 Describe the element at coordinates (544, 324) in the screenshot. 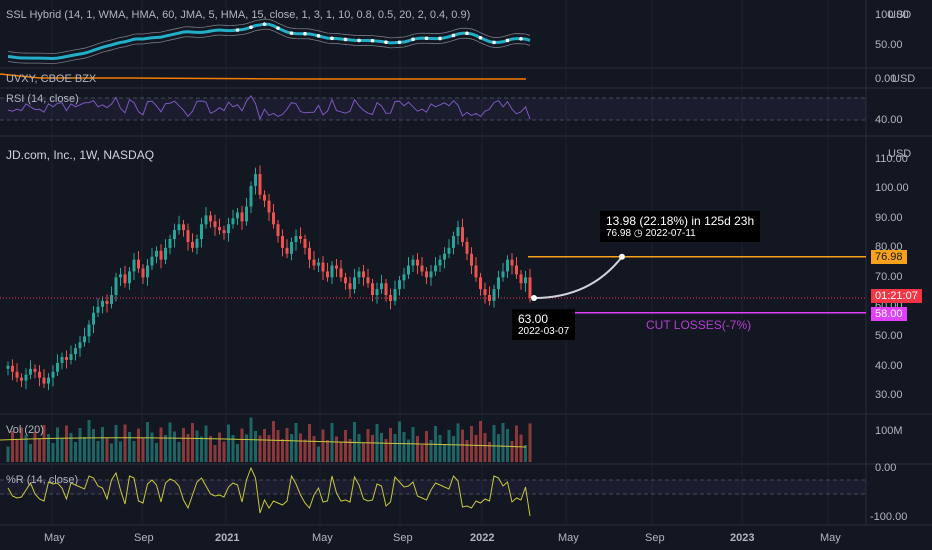

I see `entry-tooltip: 63.00 2022-03-07` at that location.